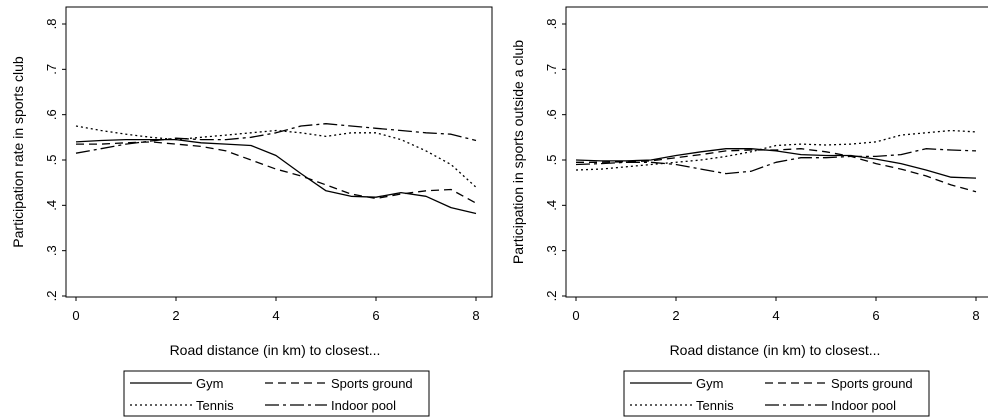 The height and width of the screenshot is (418, 988). I want to click on y-axis-title: Participation in sports outside a club, so click(518, 152).